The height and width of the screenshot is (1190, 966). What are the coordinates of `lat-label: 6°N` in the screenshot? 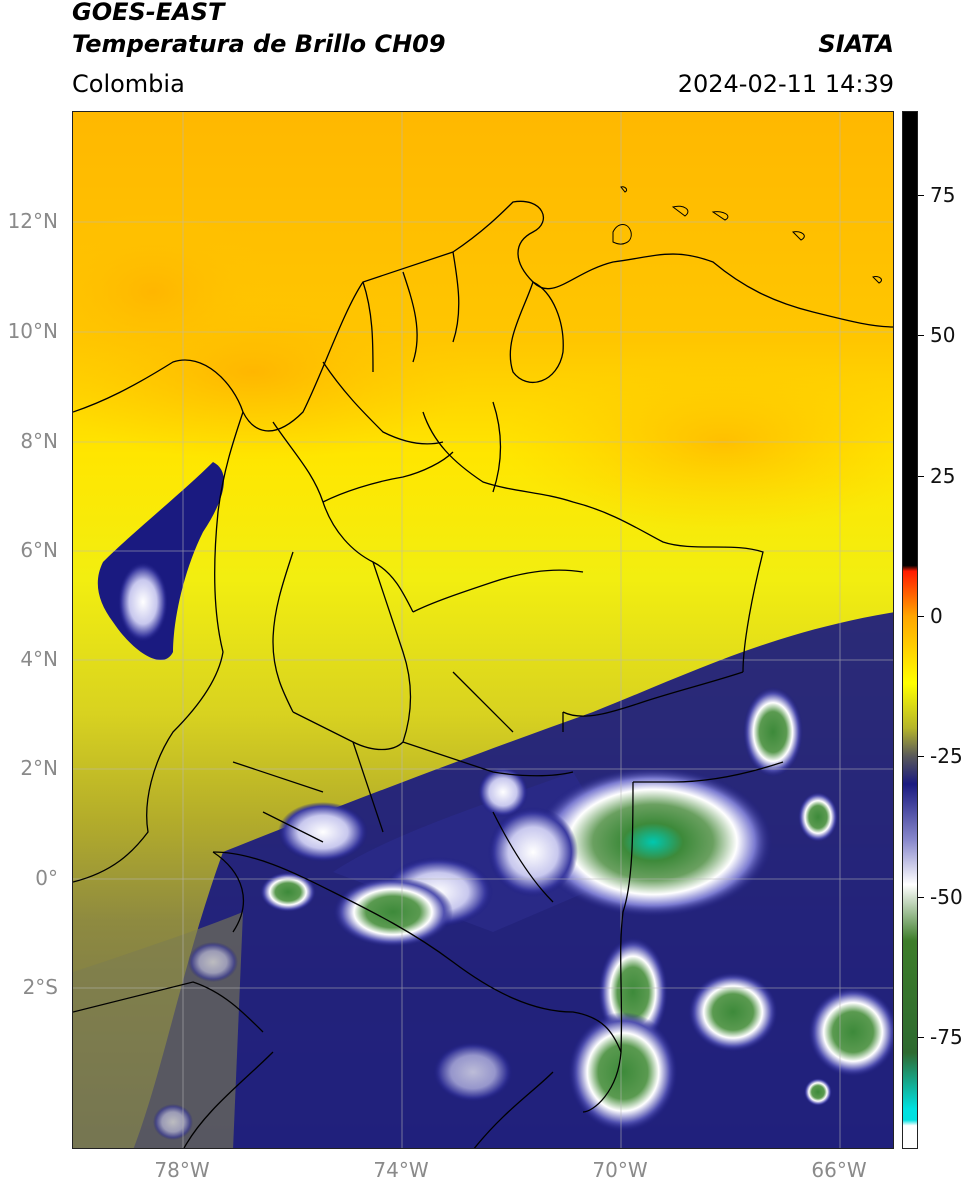 It's located at (39, 550).